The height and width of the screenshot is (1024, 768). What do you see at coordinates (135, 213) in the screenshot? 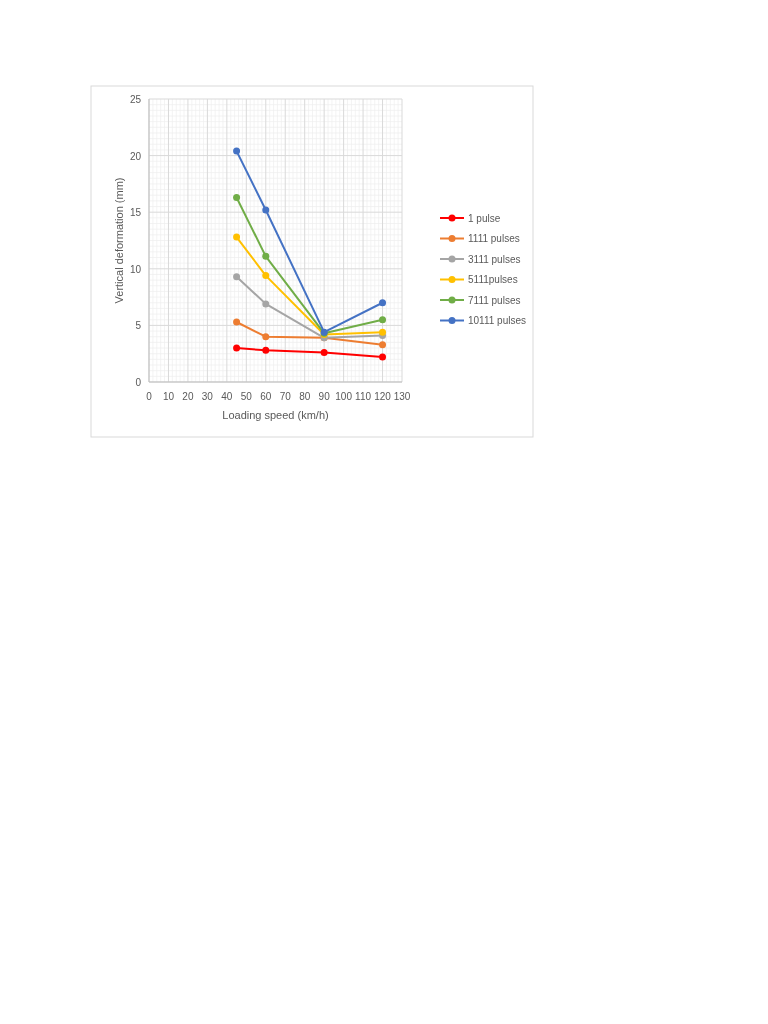
I see `y-tick-label: 15` at bounding box center [135, 213].